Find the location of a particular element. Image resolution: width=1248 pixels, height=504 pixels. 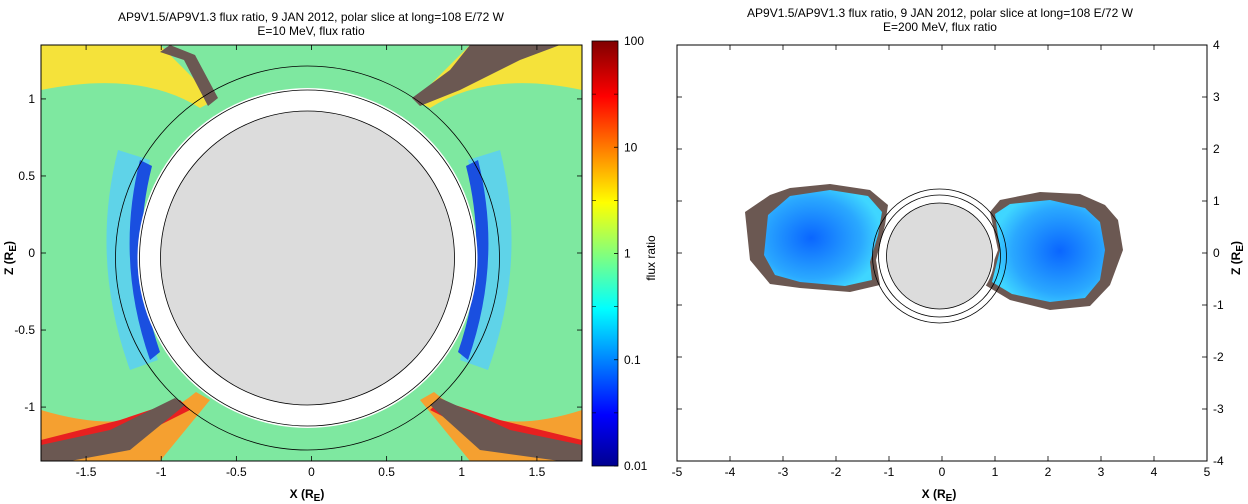

left-low-ratio-band-east is located at coordinates (473, 260).